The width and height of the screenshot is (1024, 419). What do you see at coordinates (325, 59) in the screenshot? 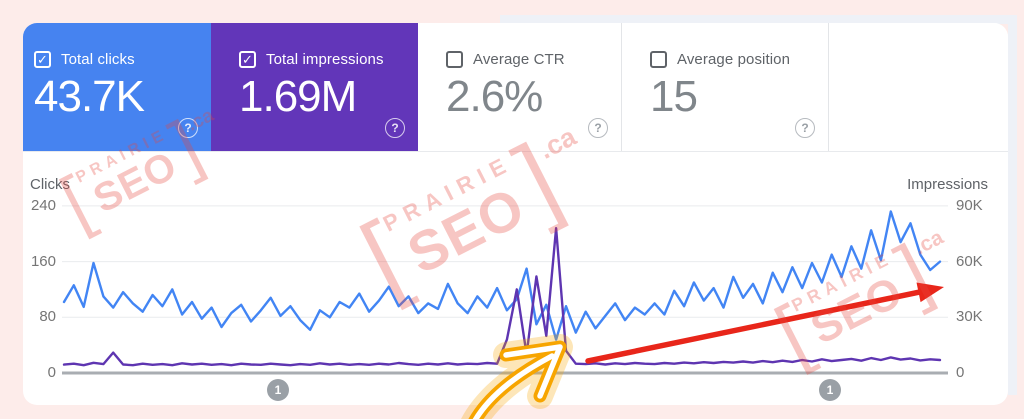
I see `card-label: Total impressions` at bounding box center [325, 59].